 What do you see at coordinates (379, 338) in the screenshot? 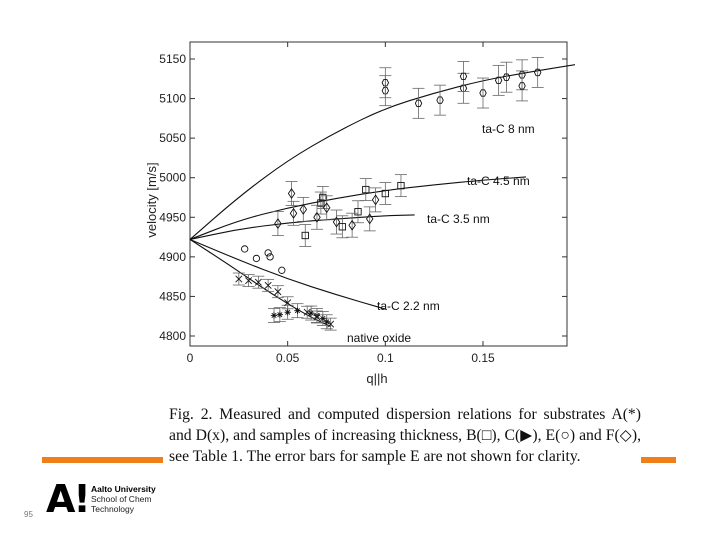
I see `curve-label: native oxide` at bounding box center [379, 338].